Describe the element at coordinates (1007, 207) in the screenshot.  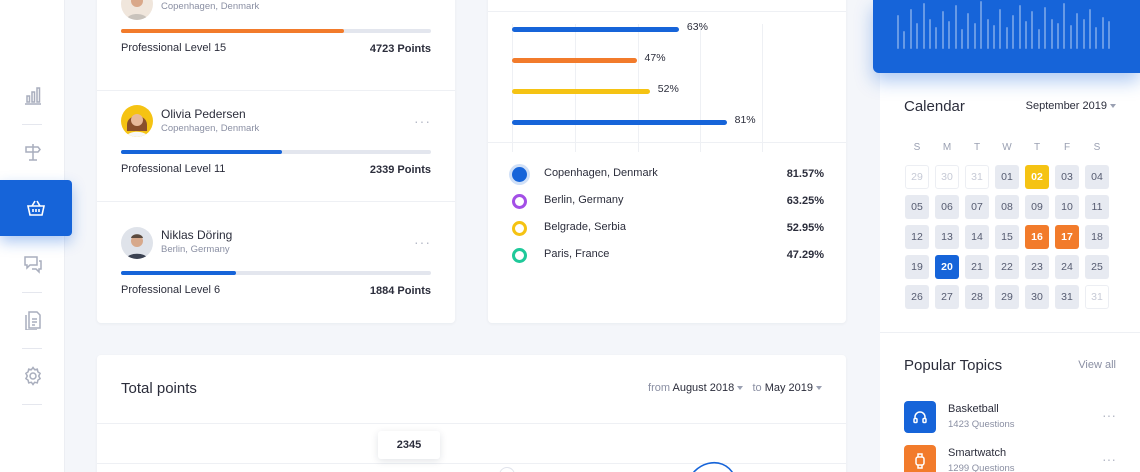
I see `calendar-day: 08` at that location.